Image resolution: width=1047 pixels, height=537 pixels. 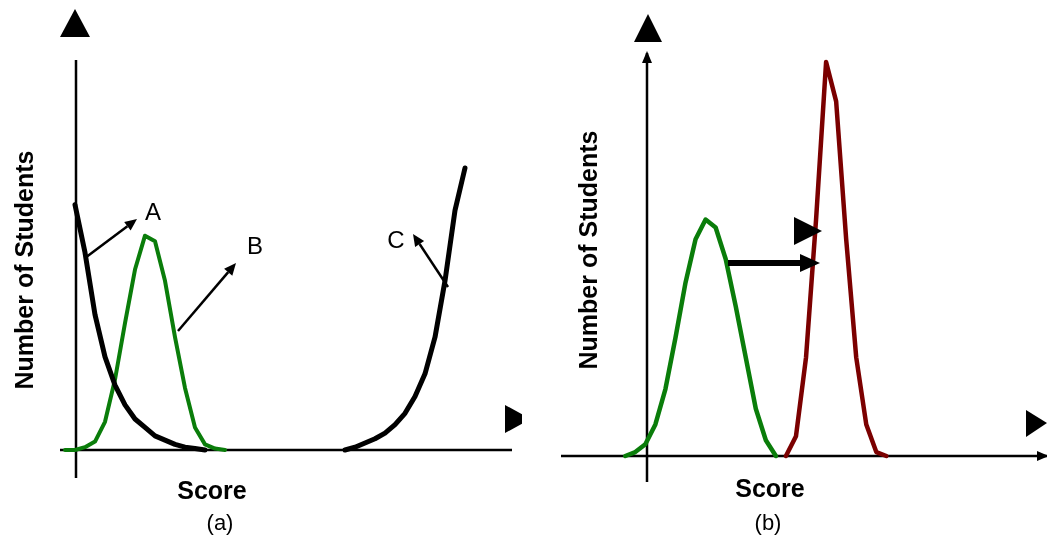 I want to click on annotation: B, so click(x=255, y=246).